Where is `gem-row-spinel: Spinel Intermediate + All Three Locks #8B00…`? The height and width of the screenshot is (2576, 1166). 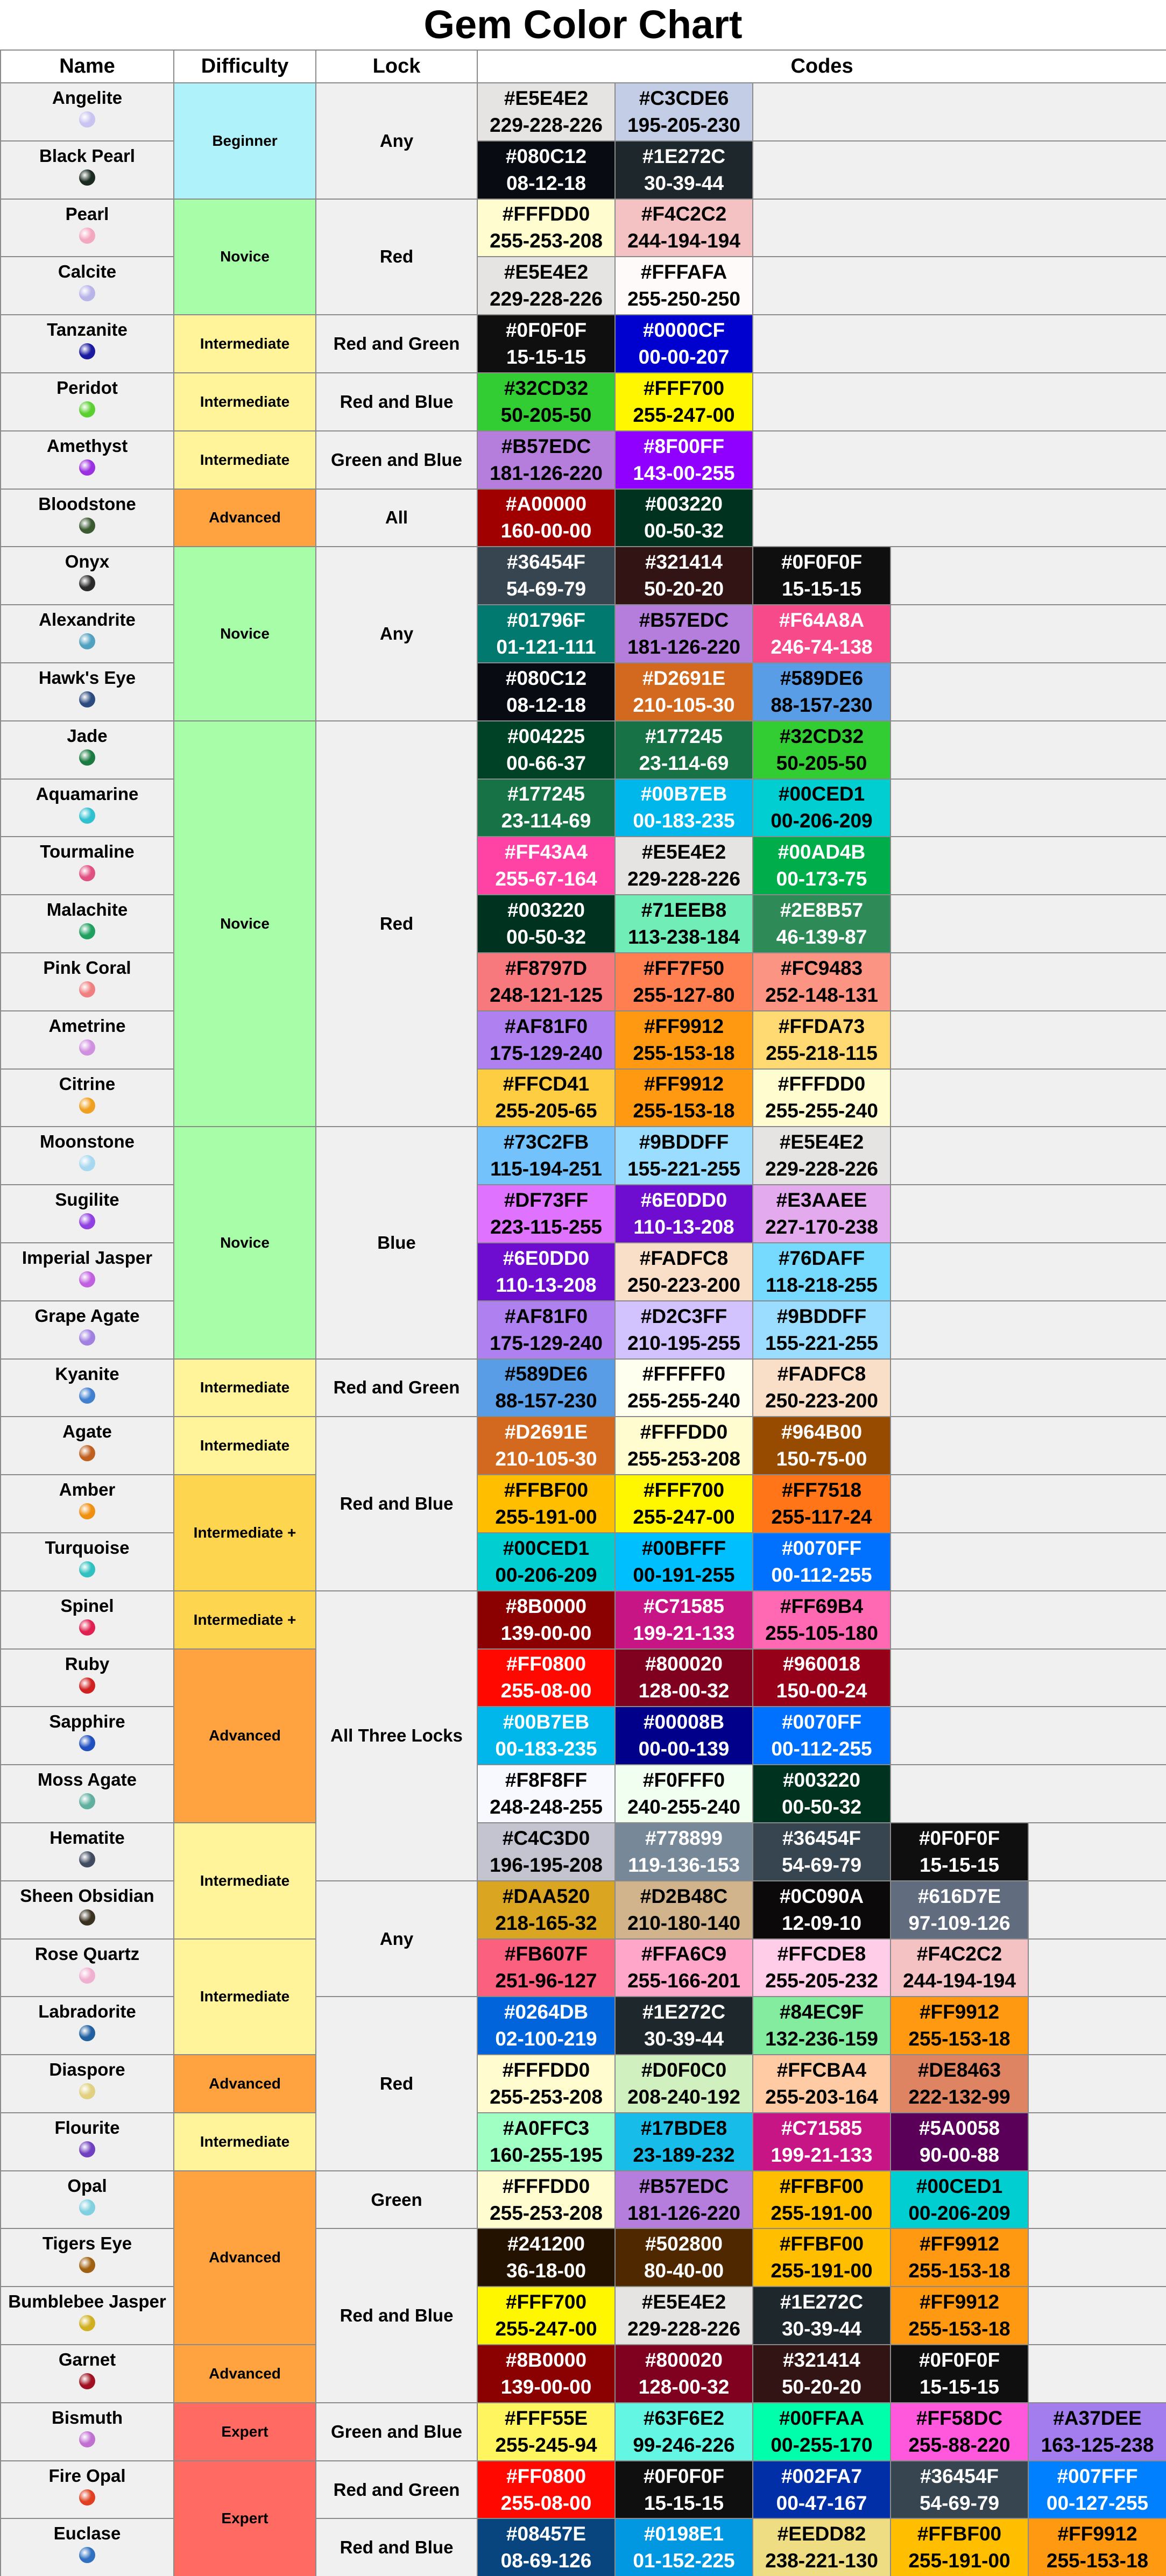
gem-row-spinel: Spinel Intermediate + All Three Locks #8B00… is located at coordinates (583, 1735).